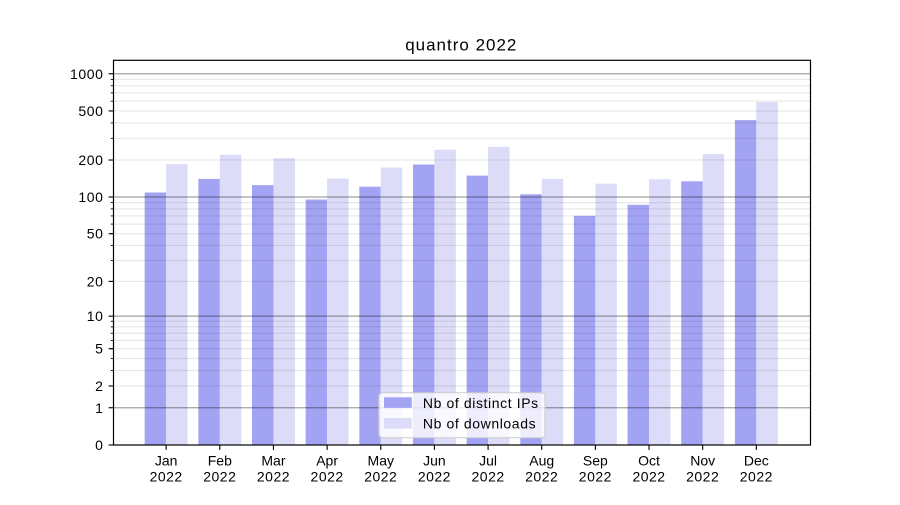  What do you see at coordinates (649, 461) in the screenshot?
I see `svg-text: Oct` at bounding box center [649, 461].